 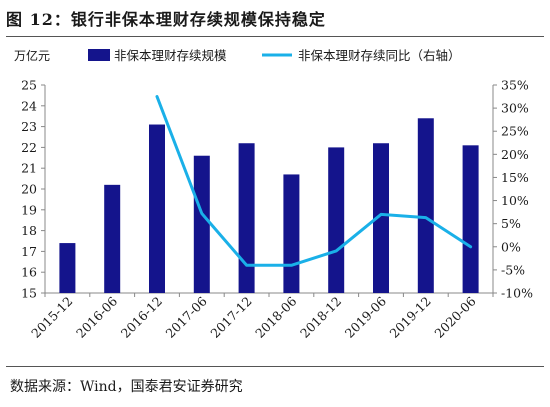 What do you see at coordinates (141, 317) in the screenshot?
I see `x-tick-label: 2016-12` at bounding box center [141, 317].